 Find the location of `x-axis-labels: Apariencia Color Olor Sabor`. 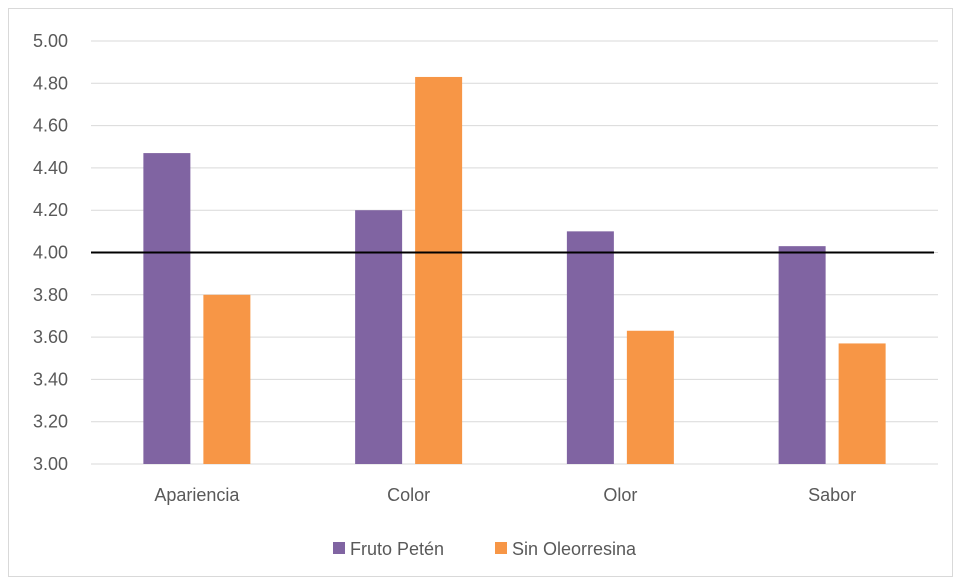

x-axis-labels: Apariencia Color Olor Sabor is located at coordinates (505, 495).